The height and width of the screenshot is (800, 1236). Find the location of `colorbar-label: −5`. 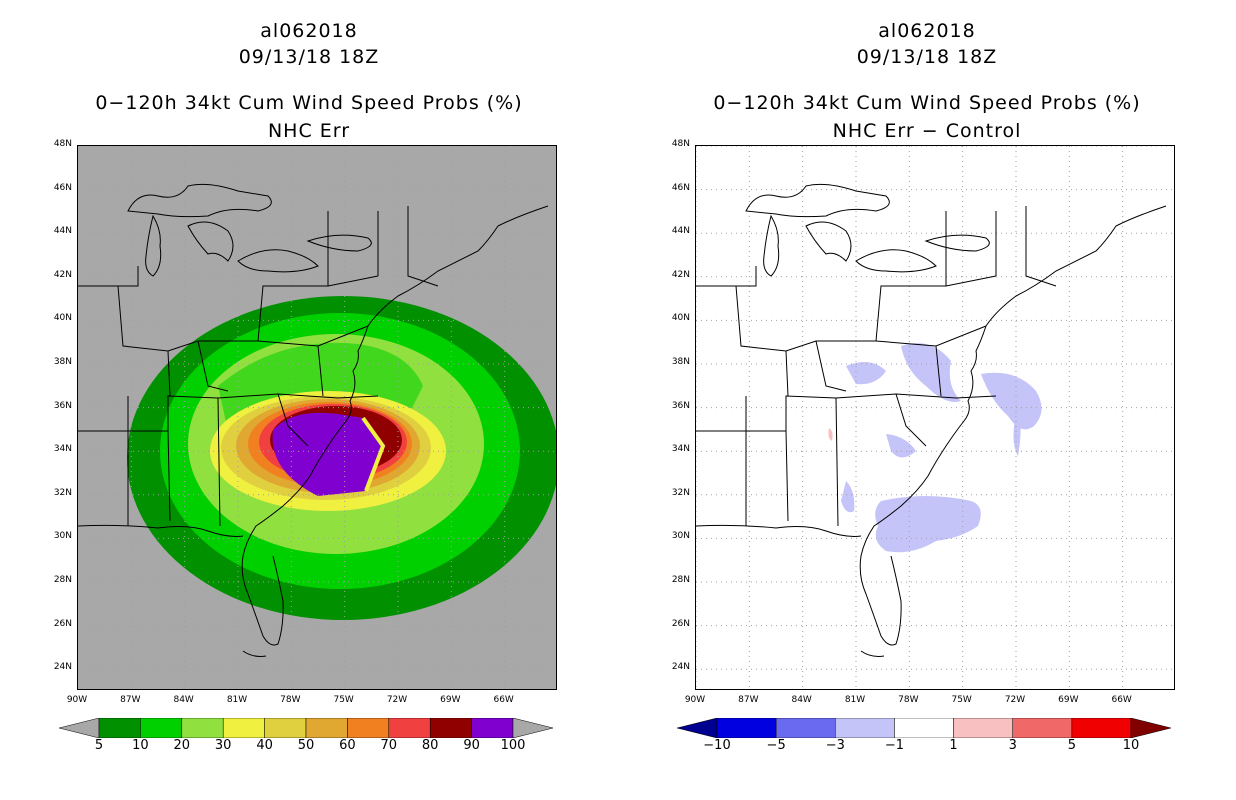

colorbar-label: −5 is located at coordinates (776, 745).